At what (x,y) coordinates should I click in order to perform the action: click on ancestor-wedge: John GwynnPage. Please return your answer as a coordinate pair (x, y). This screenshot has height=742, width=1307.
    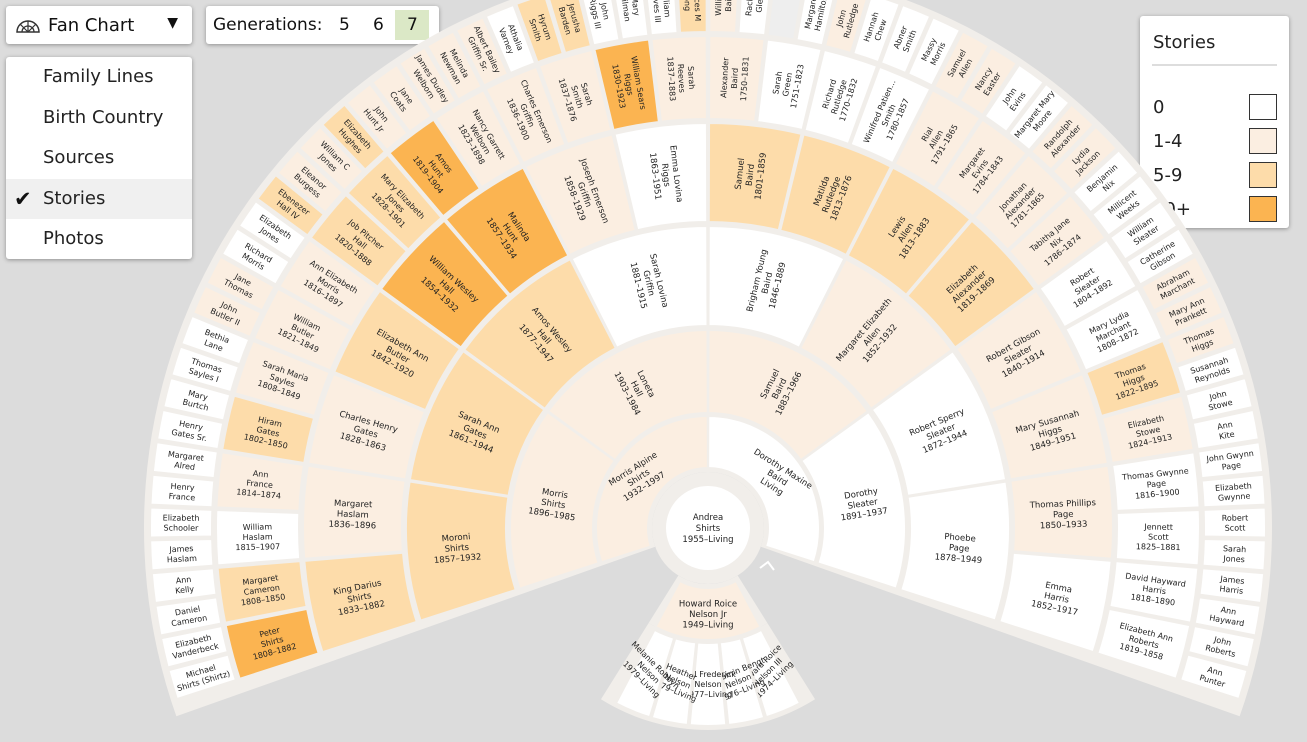
    Looking at the image, I should click on (1230, 460).